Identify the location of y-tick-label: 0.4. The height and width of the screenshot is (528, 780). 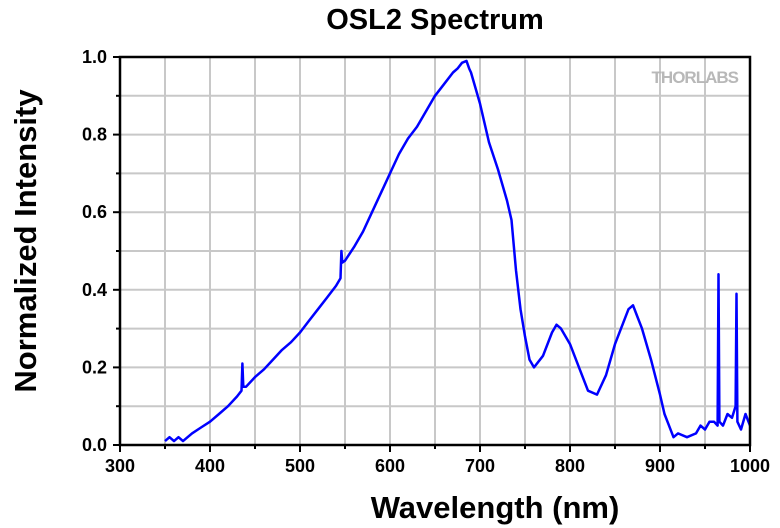
(94, 290).